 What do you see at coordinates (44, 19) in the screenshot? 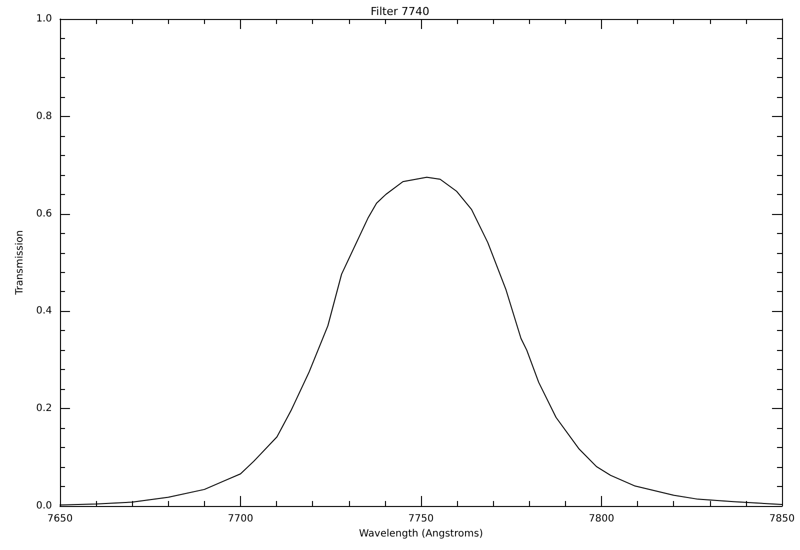
I see `y-tick-label: 1.0` at bounding box center [44, 19].